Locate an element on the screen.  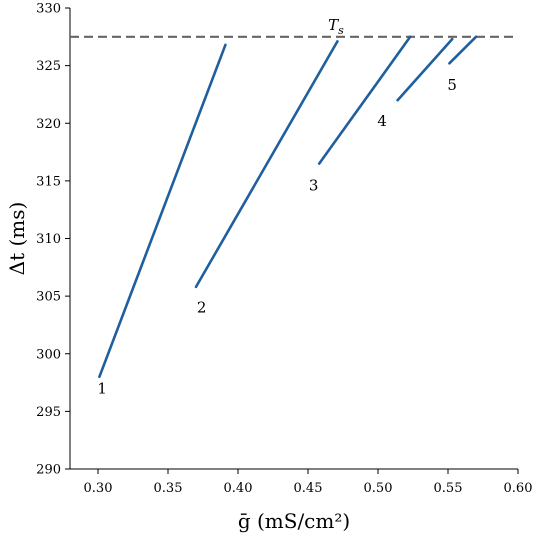
x-tick-label: 0.35 is located at coordinates (168, 488).